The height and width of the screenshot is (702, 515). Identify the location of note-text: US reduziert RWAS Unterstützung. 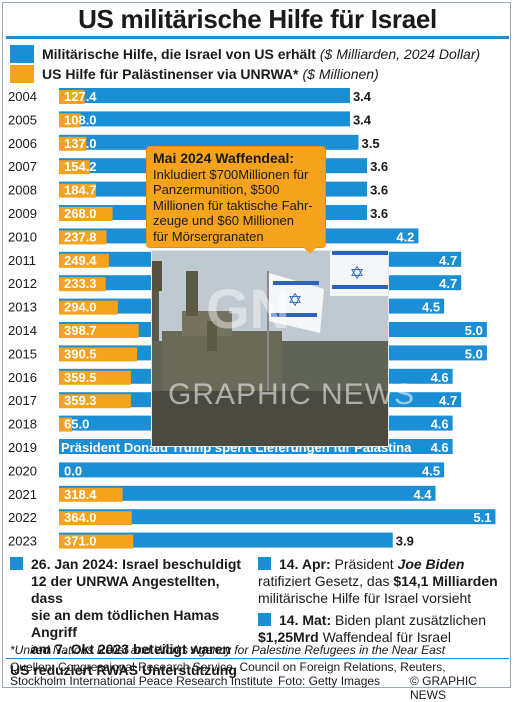
(123, 670).